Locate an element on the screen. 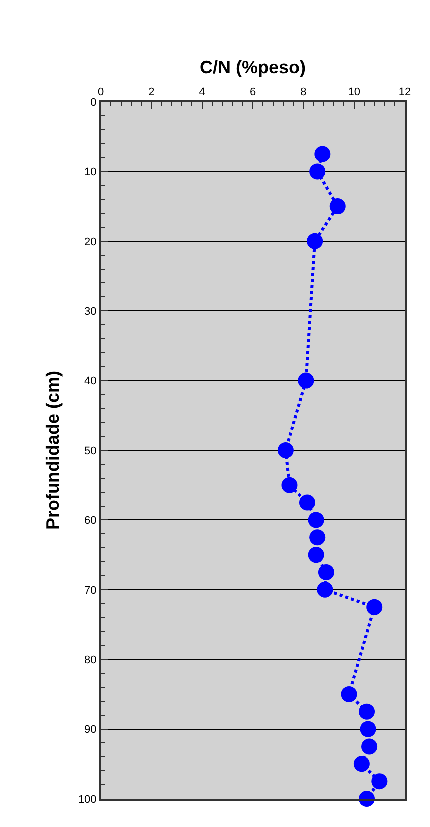  x-tick-label: 4 is located at coordinates (202, 92).